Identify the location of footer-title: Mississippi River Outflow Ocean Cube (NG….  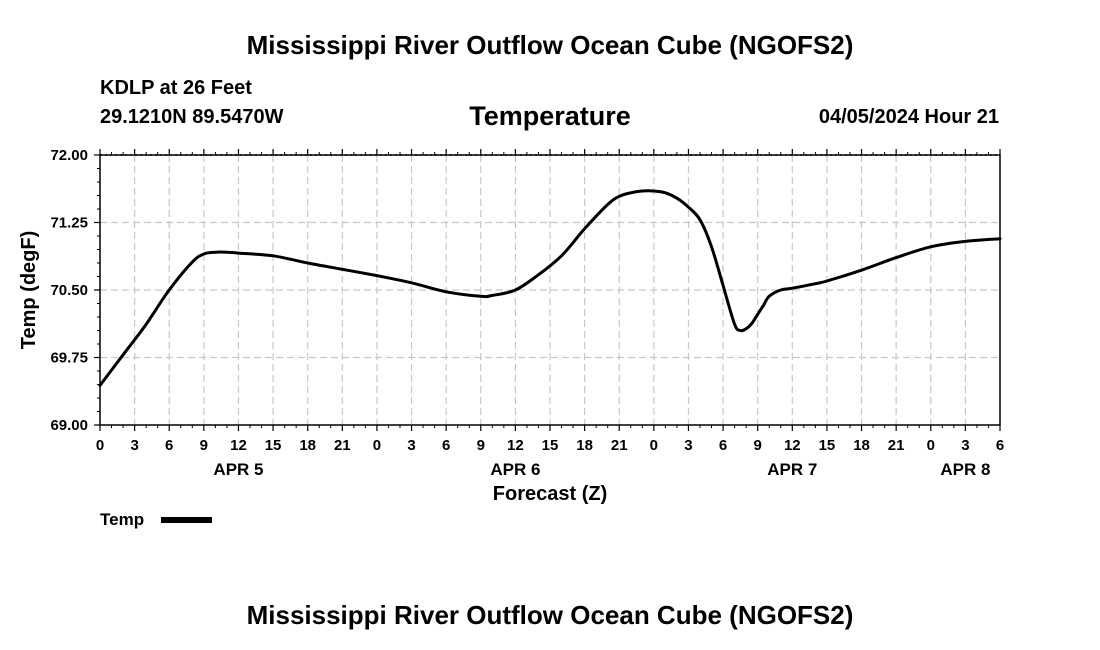
(550, 615).